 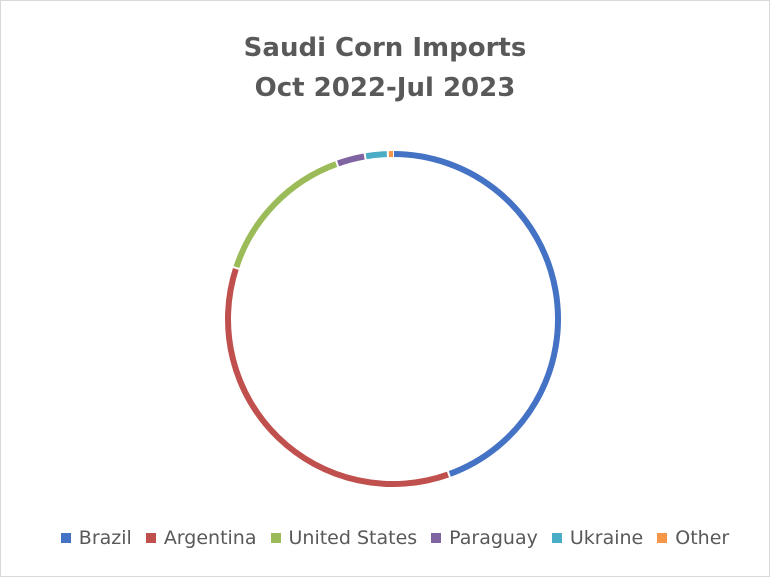 What do you see at coordinates (353, 538) in the screenshot?
I see `legend-label: United States` at bounding box center [353, 538].